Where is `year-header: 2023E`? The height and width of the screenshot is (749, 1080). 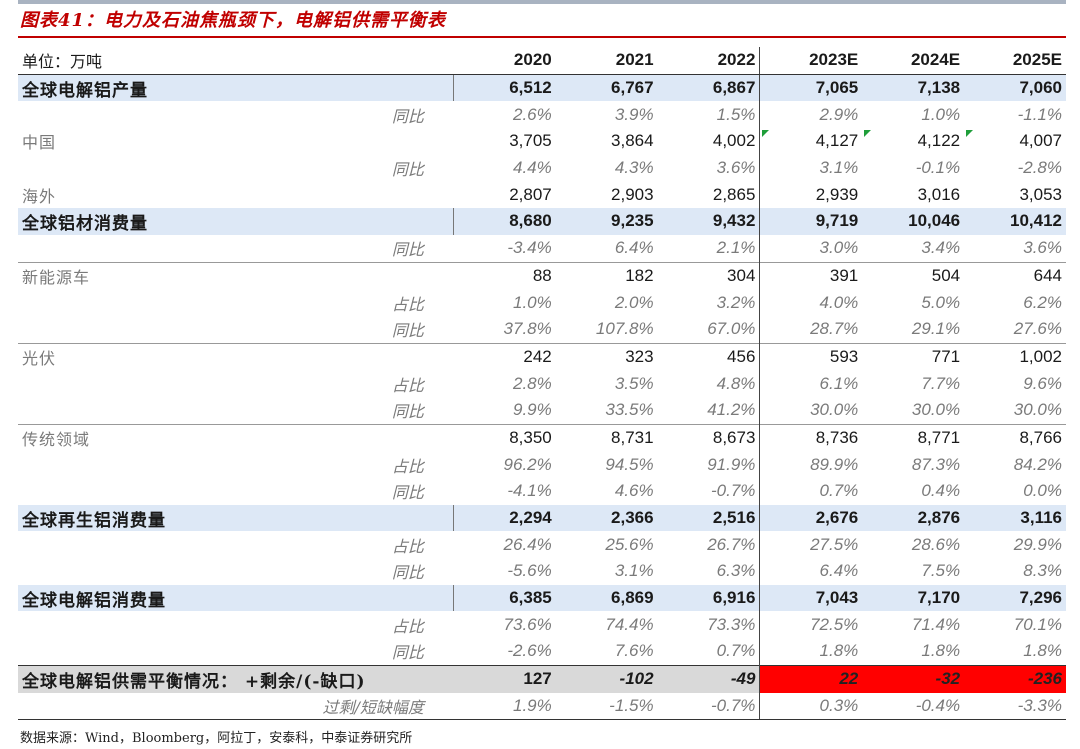 year-header: 2023E is located at coordinates (811, 61).